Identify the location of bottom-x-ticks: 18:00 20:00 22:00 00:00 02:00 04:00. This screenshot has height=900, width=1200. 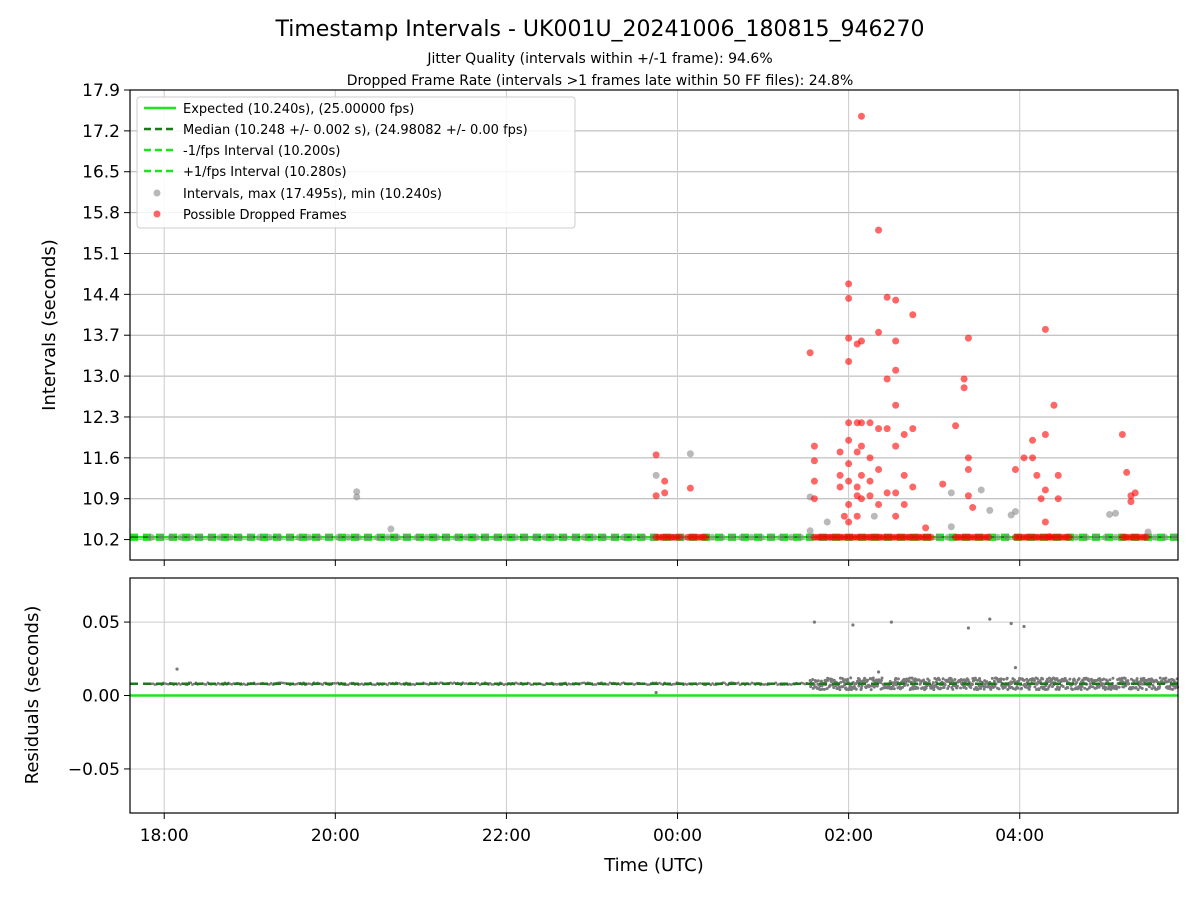
(592, 829).